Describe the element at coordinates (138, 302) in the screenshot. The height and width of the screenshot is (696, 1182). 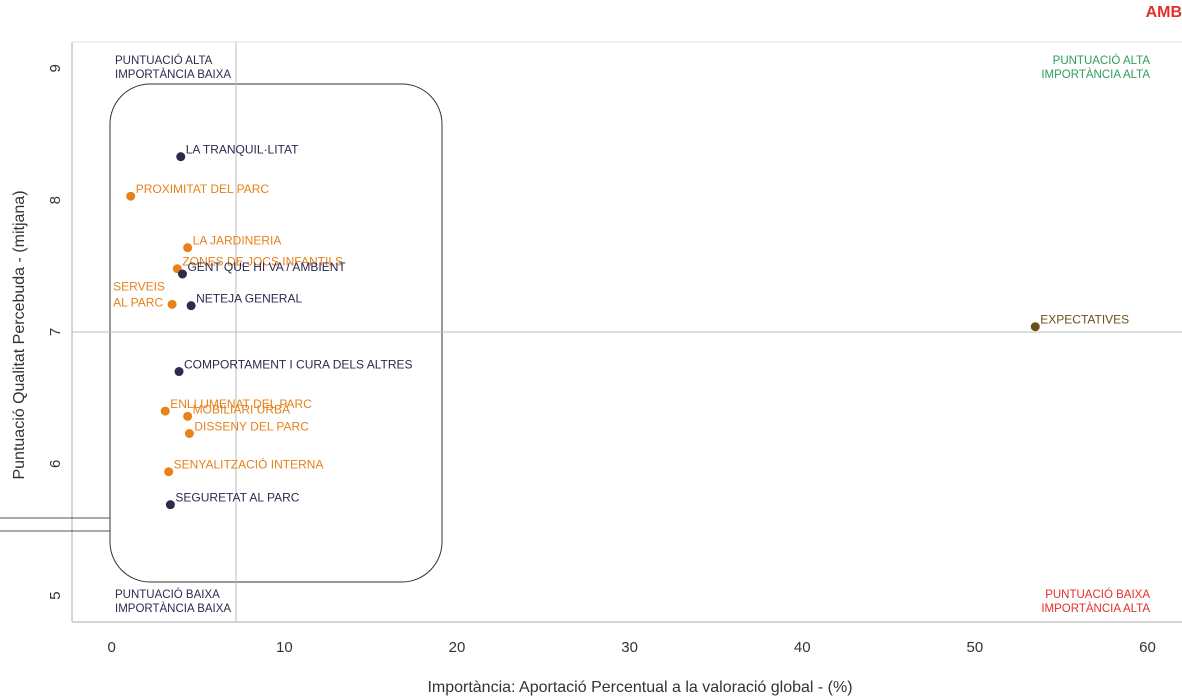
I see `data-point-label: AL PARC` at that location.